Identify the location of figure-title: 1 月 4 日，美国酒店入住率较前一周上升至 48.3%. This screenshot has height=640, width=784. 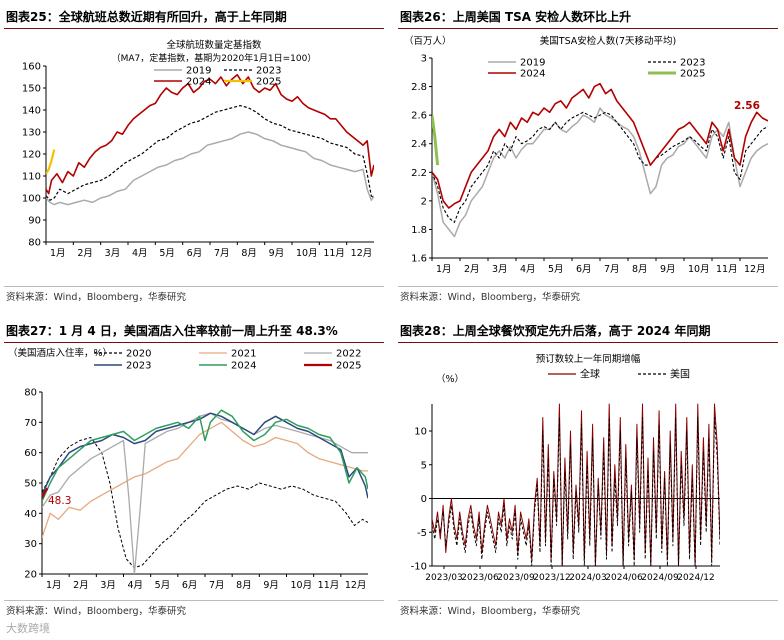
(198, 331).